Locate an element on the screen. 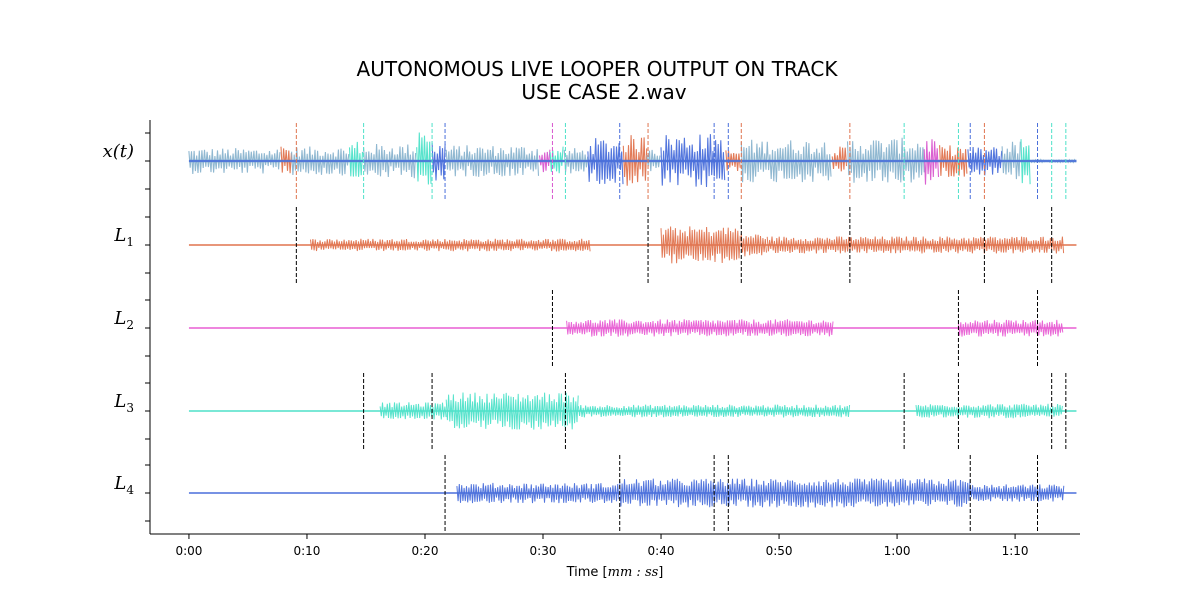 This screenshot has width=1200, height=600. track-label: L4 is located at coordinates (123, 485).